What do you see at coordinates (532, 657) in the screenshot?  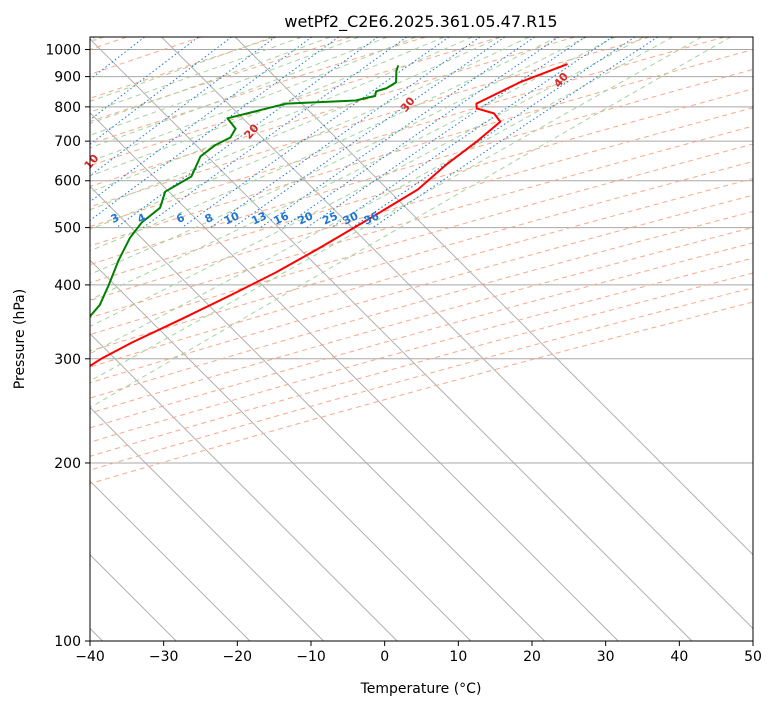 I see `x-tick-label: 20` at bounding box center [532, 657].